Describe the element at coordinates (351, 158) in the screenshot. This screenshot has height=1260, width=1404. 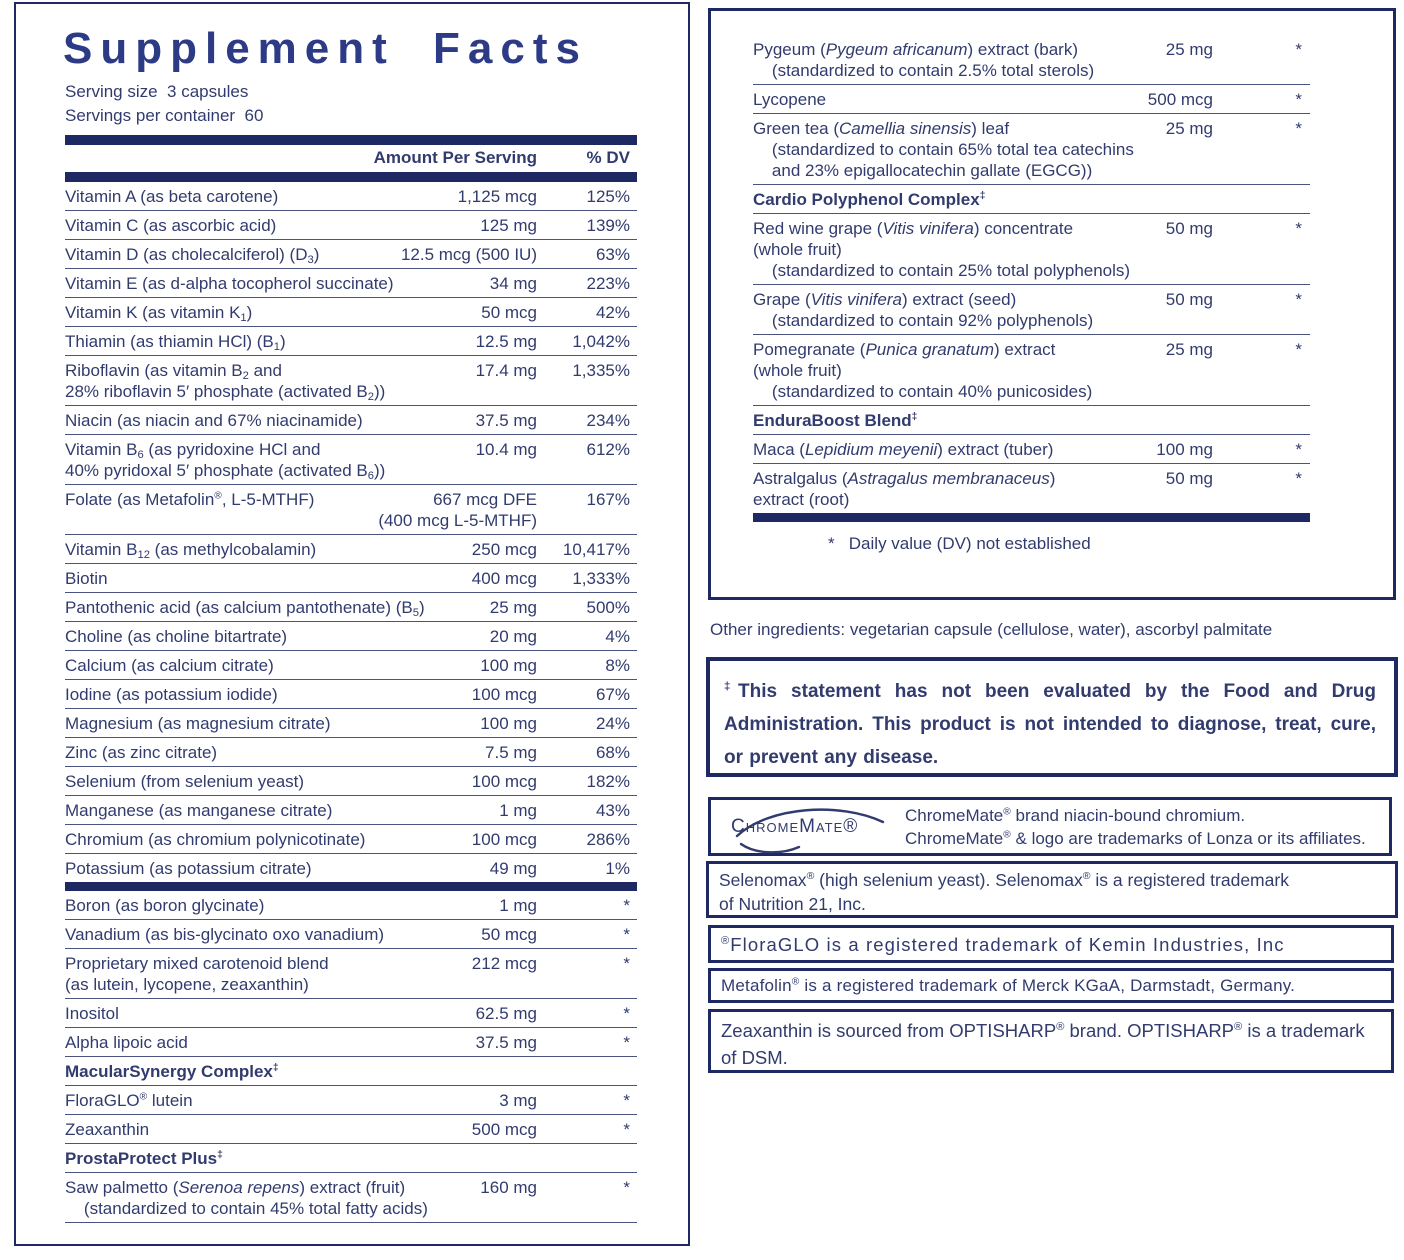
I see `facts-table-header: Amount Per Serving % DV` at that location.